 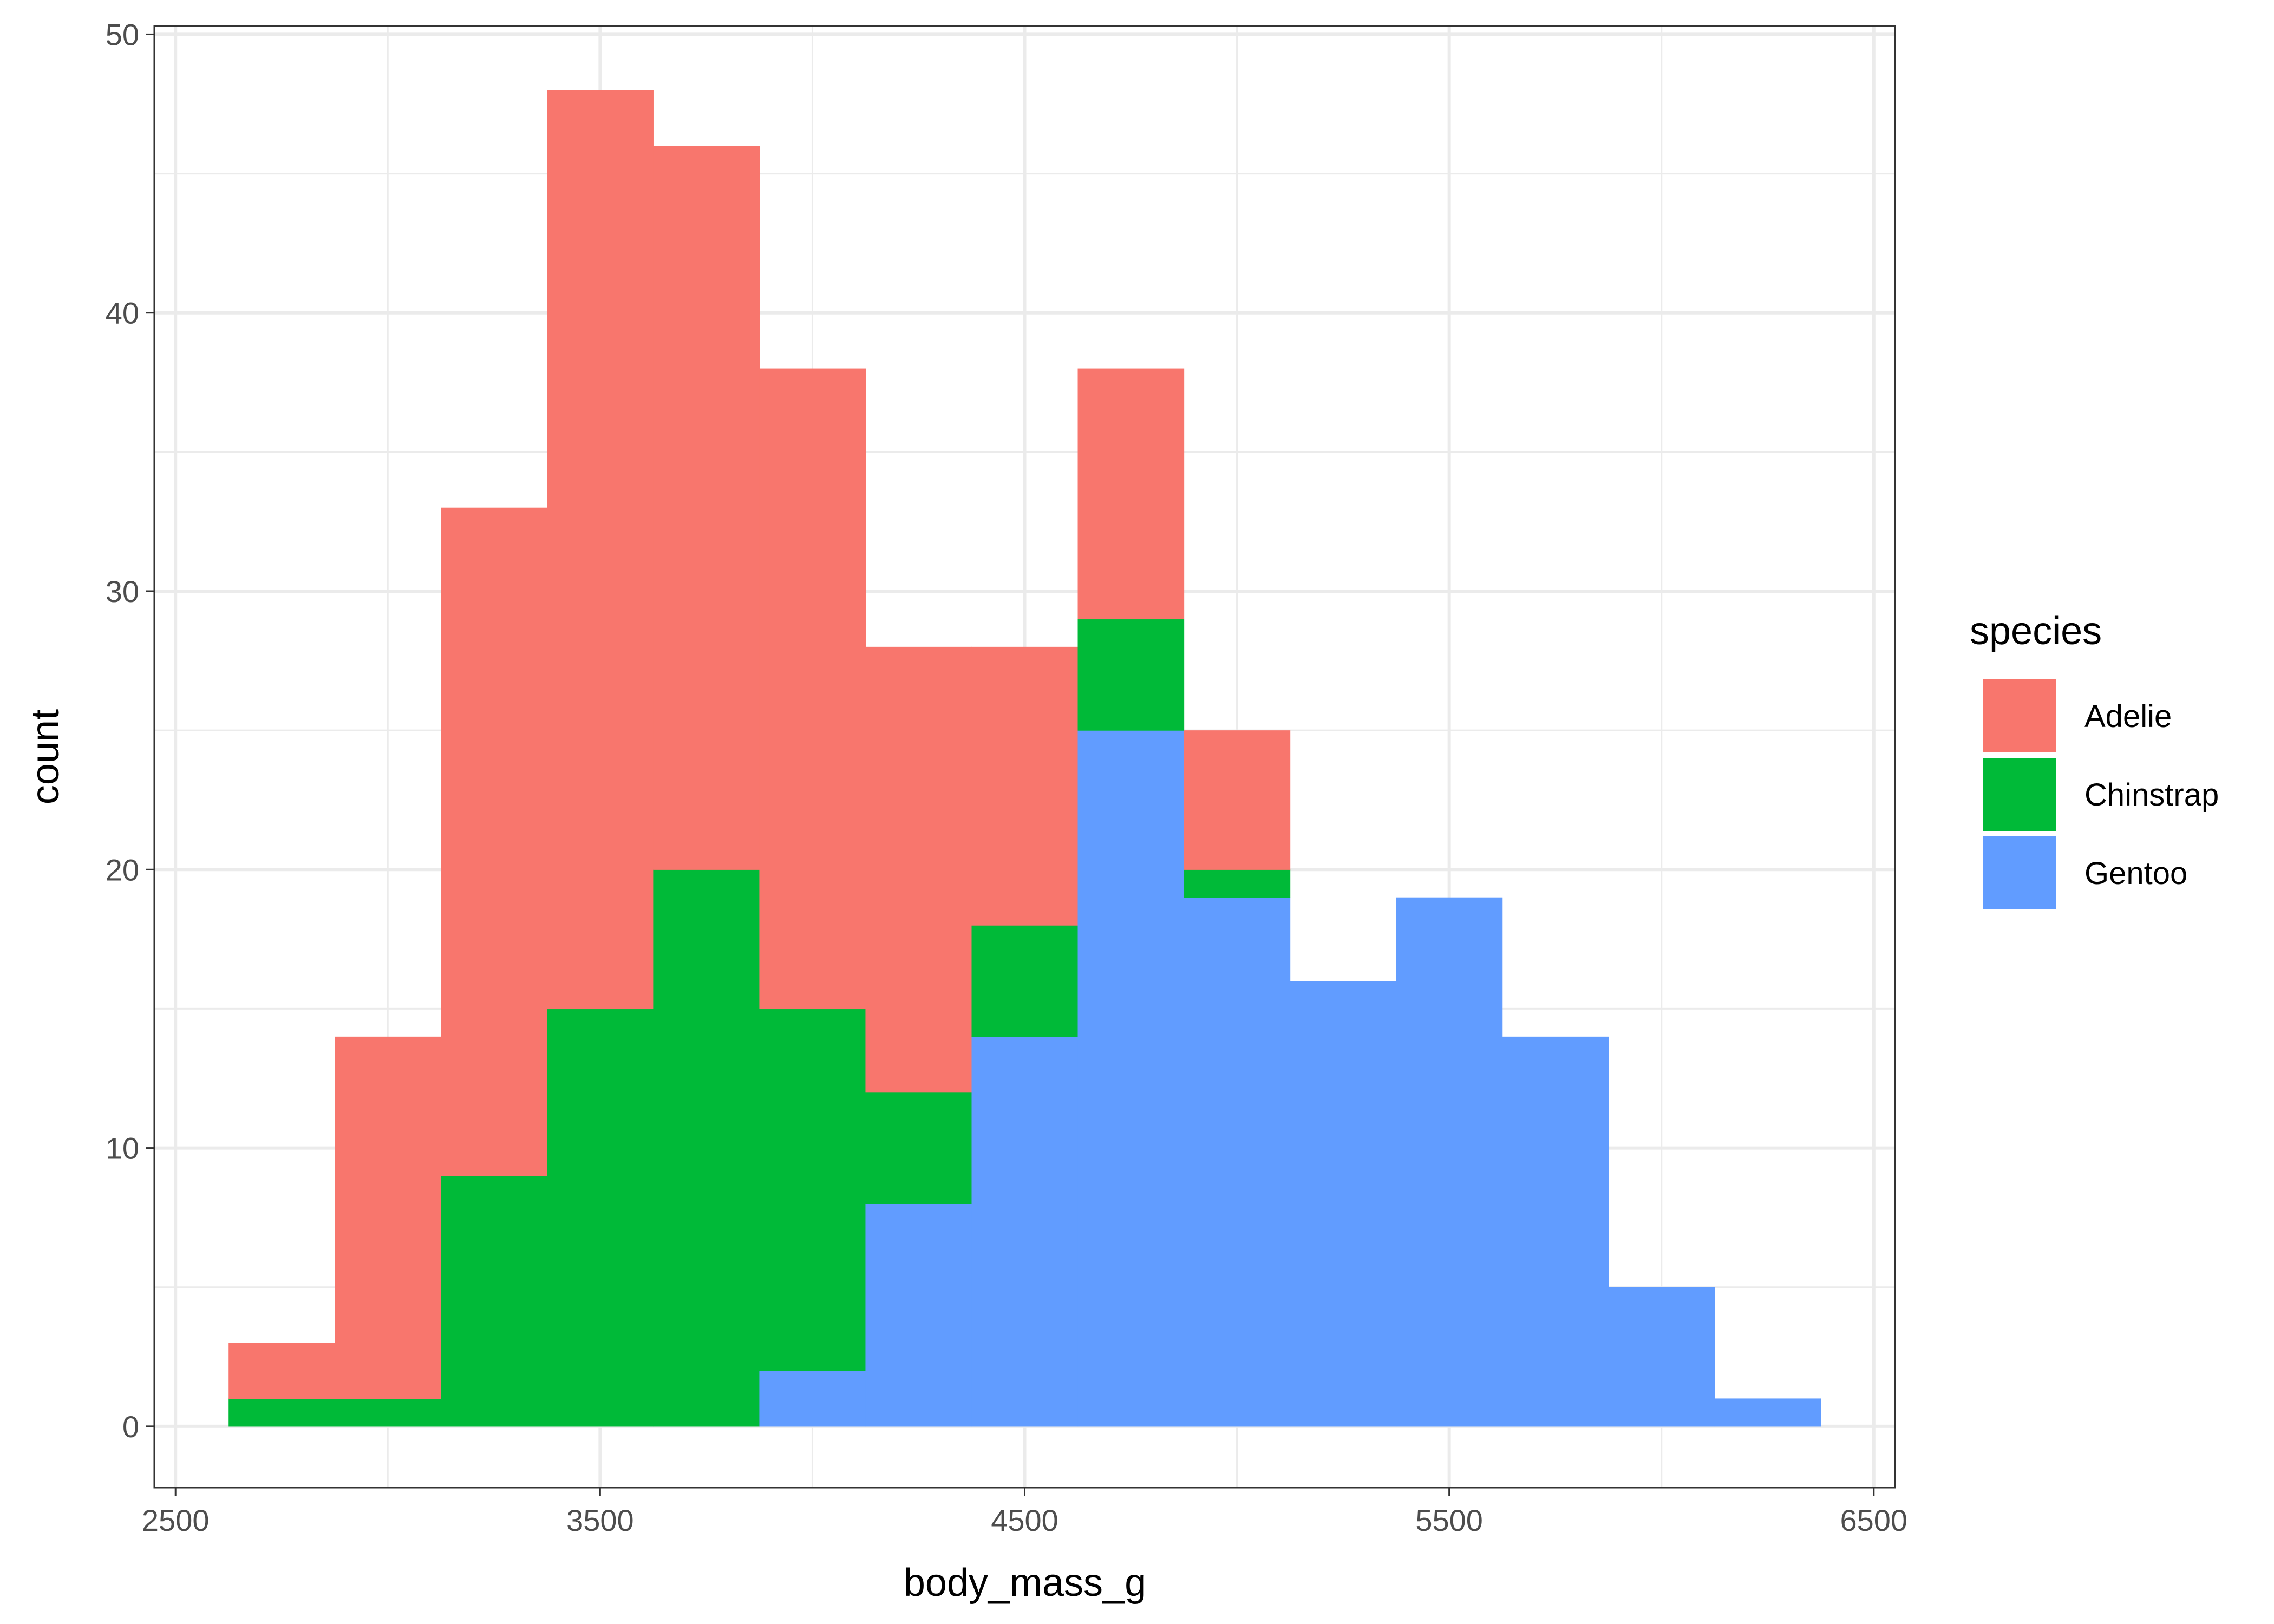 What do you see at coordinates (1024, 1520) in the screenshot?
I see `x-tick-label: 4500` at bounding box center [1024, 1520].